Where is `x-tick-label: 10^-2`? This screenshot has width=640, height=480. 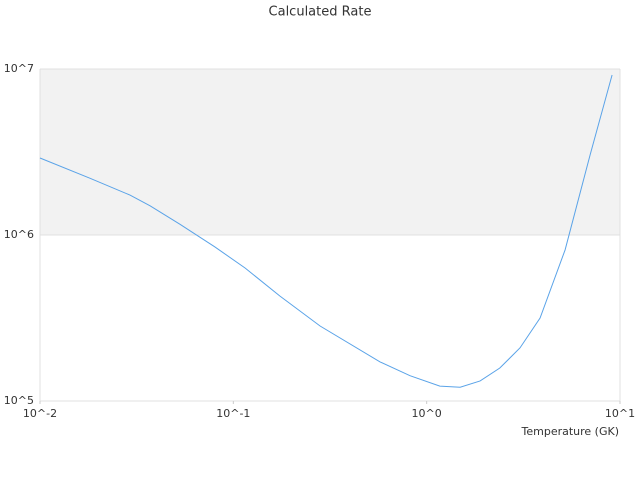
x-tick-label: 10^-2 is located at coordinates (40, 413).